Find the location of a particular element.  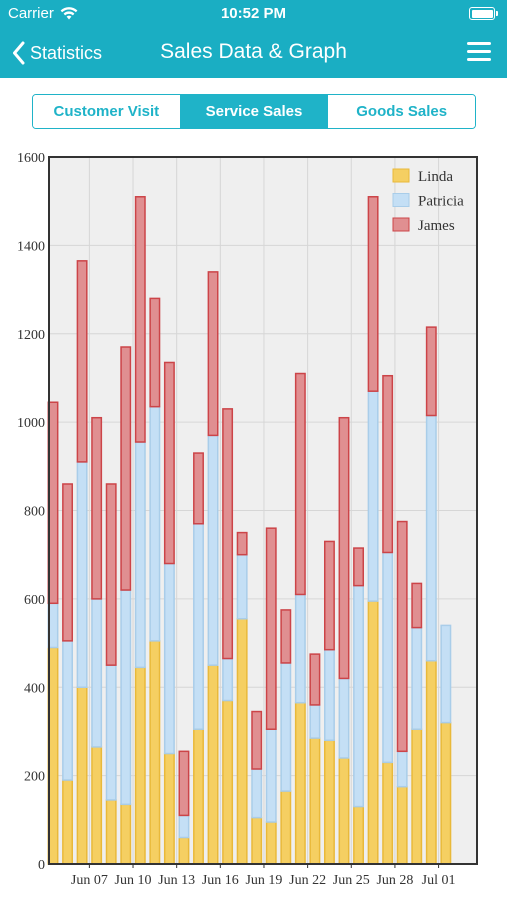

carrier-label: Carrier is located at coordinates (31, 13).